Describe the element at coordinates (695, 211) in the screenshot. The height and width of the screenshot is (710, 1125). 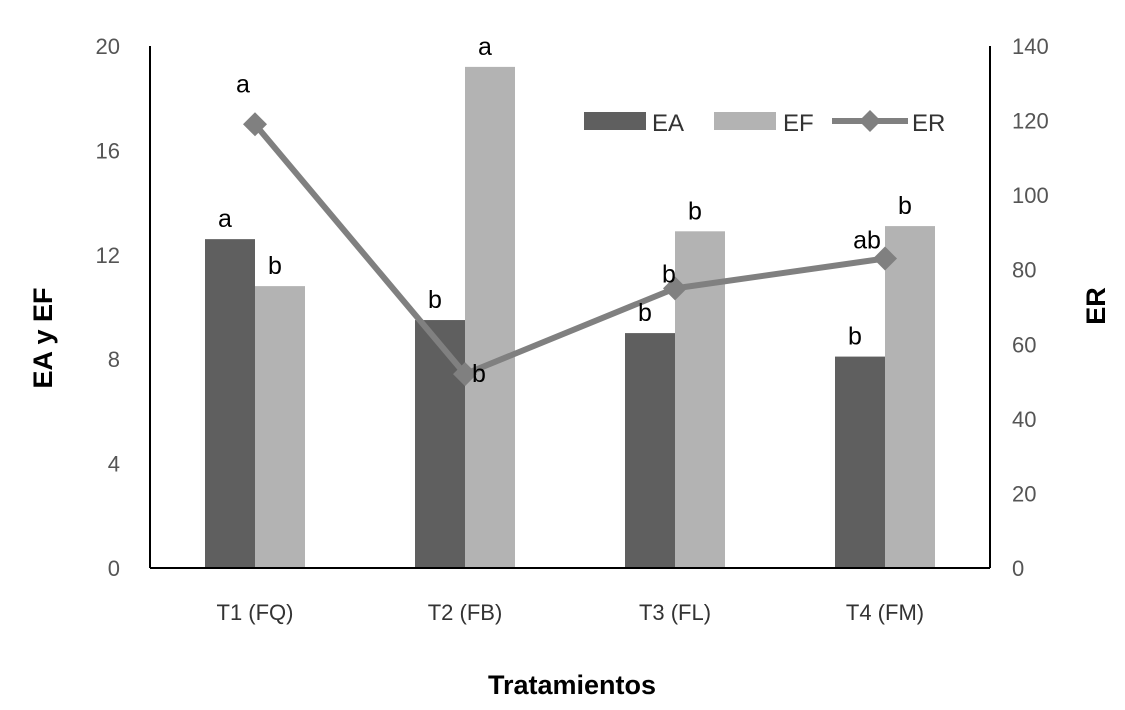
I see `bar-label-ef-3: b` at that location.